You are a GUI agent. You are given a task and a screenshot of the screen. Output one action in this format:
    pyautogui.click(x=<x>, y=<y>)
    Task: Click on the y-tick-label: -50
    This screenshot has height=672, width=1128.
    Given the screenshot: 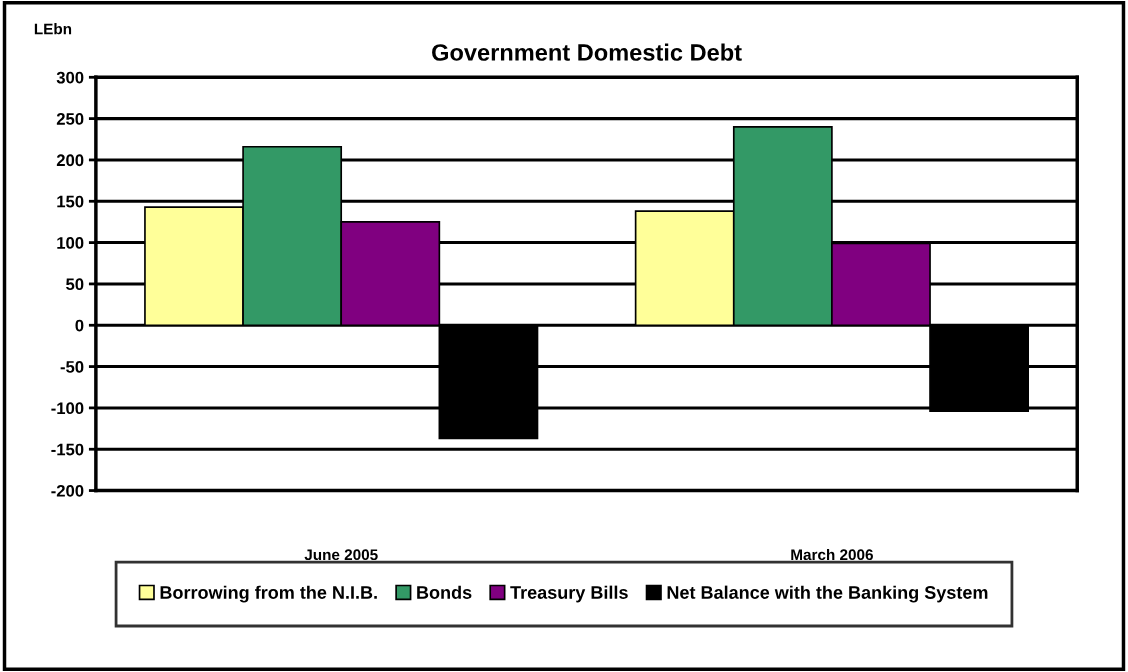 What is the action you would take?
    pyautogui.click(x=72, y=366)
    